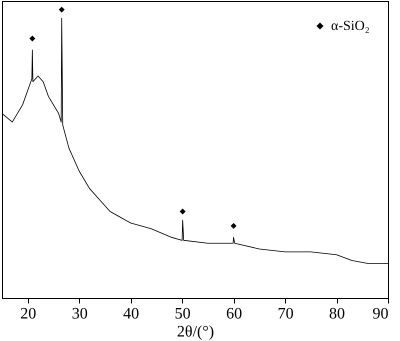  I want to click on x-tick-label: 90, so click(380, 314).